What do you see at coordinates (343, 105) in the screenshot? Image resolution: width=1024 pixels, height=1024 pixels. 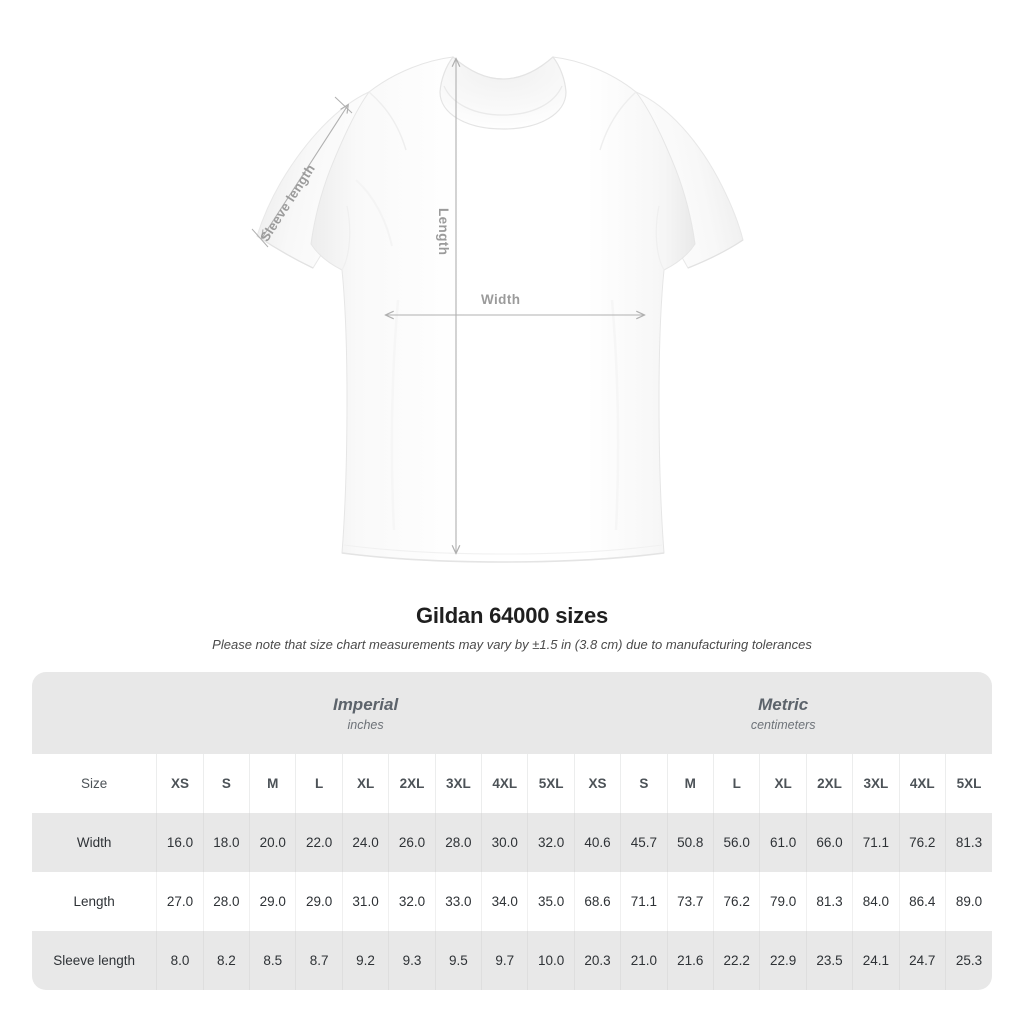 I see `sleeve-tick-top` at bounding box center [343, 105].